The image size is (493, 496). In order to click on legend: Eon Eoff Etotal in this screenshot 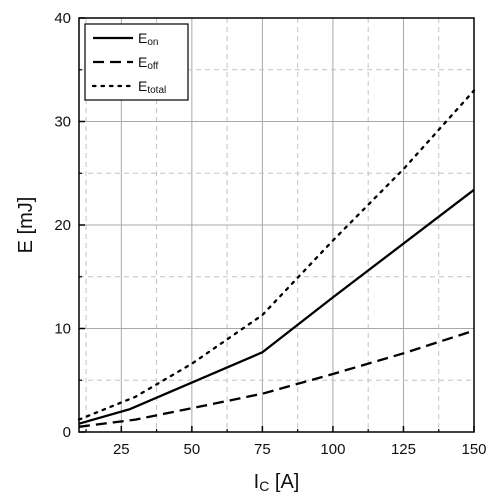, I will do `click(136, 62)`.